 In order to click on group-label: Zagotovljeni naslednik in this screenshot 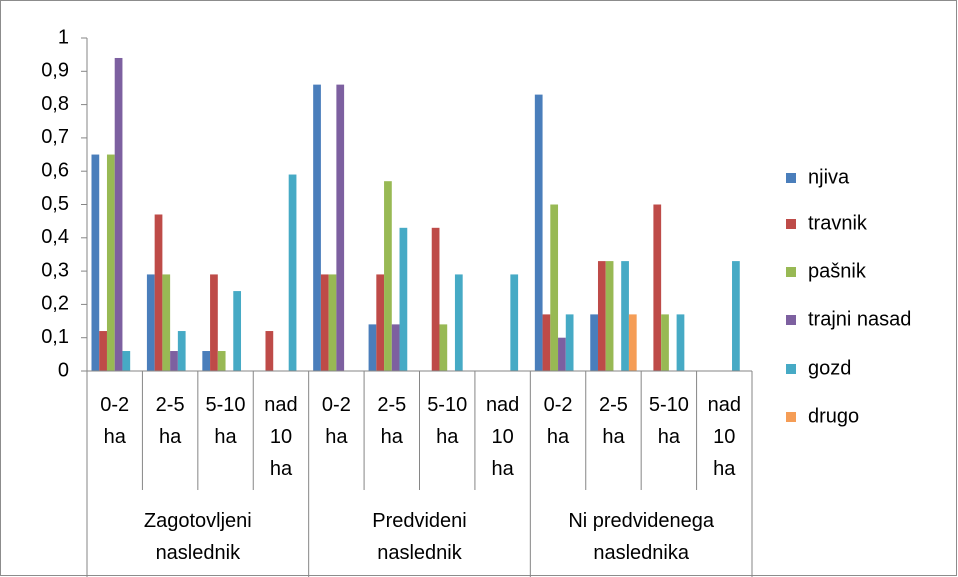, I will do `click(198, 537)`.